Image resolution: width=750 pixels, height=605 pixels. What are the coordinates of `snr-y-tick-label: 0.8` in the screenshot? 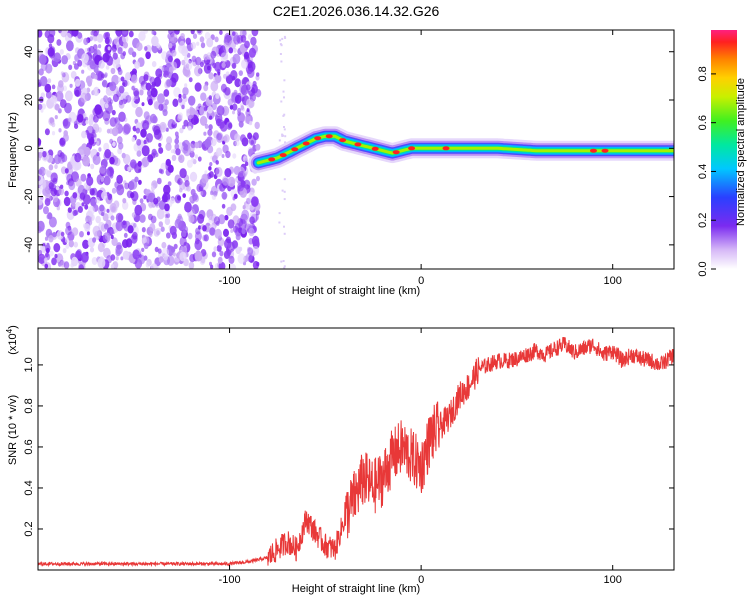 It's located at (29, 405).